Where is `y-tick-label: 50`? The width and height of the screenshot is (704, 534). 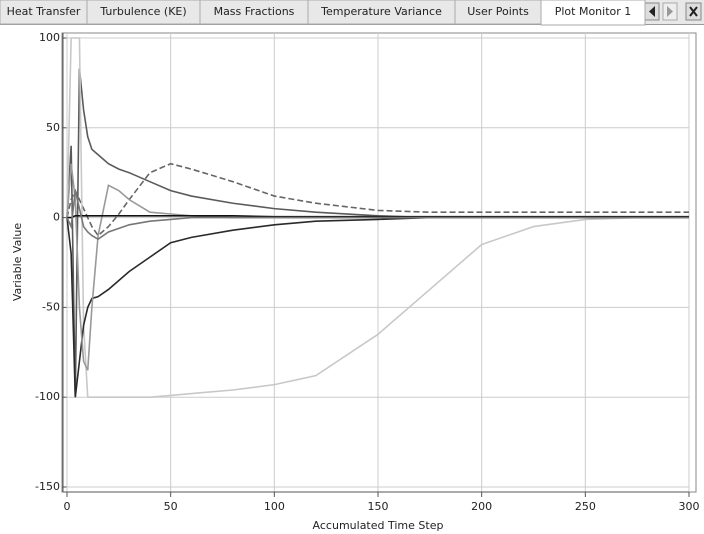 y-tick-label: 50 is located at coordinates (53, 127).